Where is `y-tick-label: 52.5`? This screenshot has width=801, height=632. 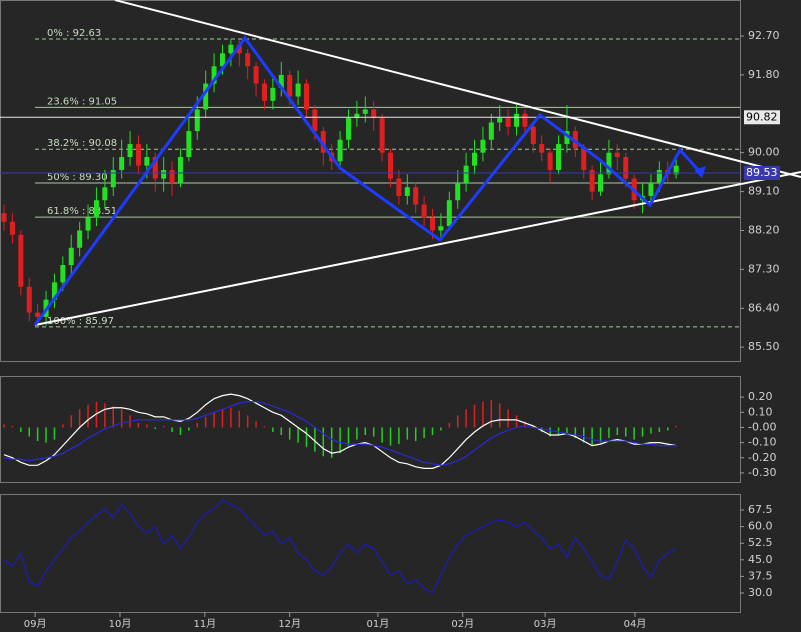
y-tick-label: 52.5 is located at coordinates (760, 542).